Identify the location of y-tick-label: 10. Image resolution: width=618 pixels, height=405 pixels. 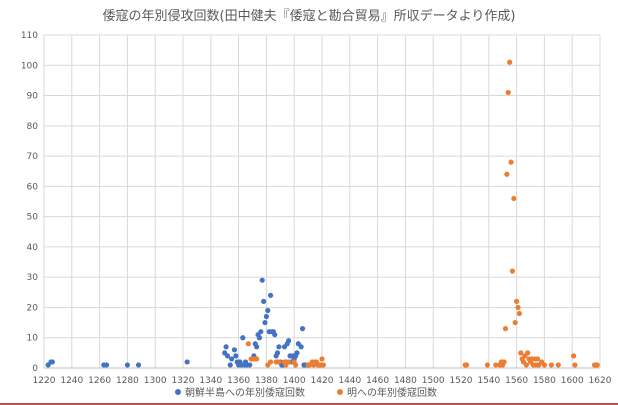
(33, 339).